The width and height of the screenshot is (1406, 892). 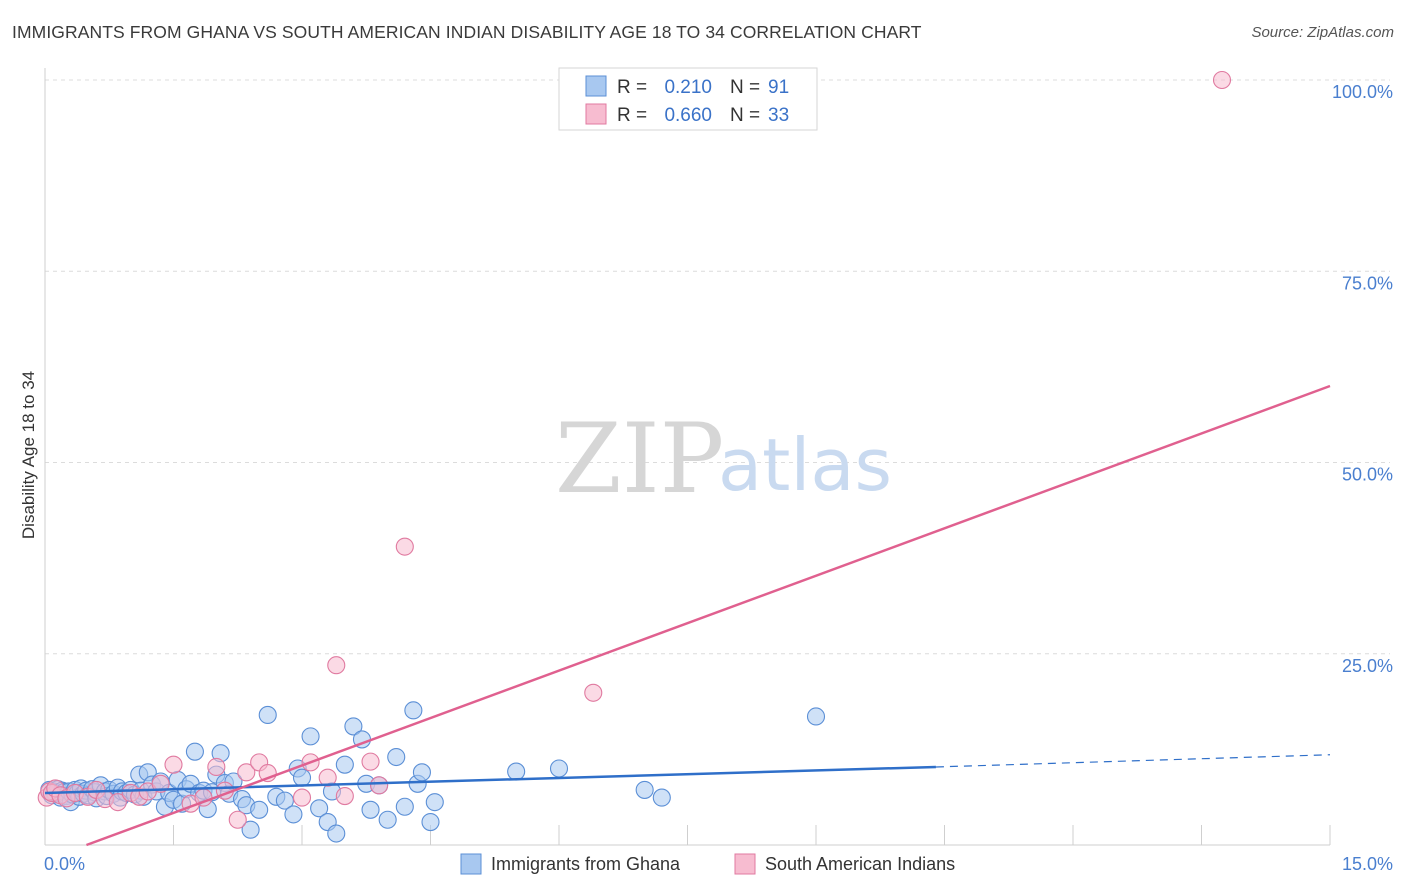 I want to click on legend-r-value: 0.210, so click(x=688, y=87).